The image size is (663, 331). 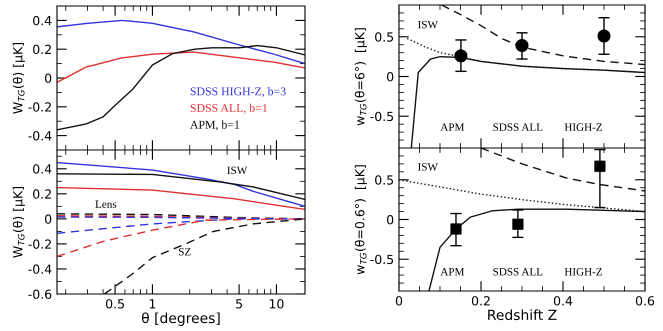 I want to click on text: SDSS ALL, b=1, so click(x=229, y=109).